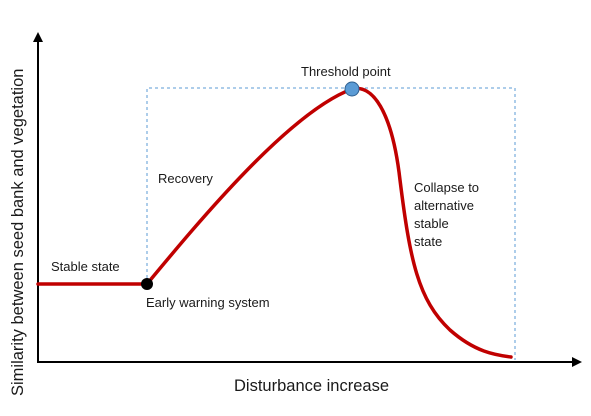 The height and width of the screenshot is (416, 591). I want to click on recovery-label: Recovery, so click(185, 178).